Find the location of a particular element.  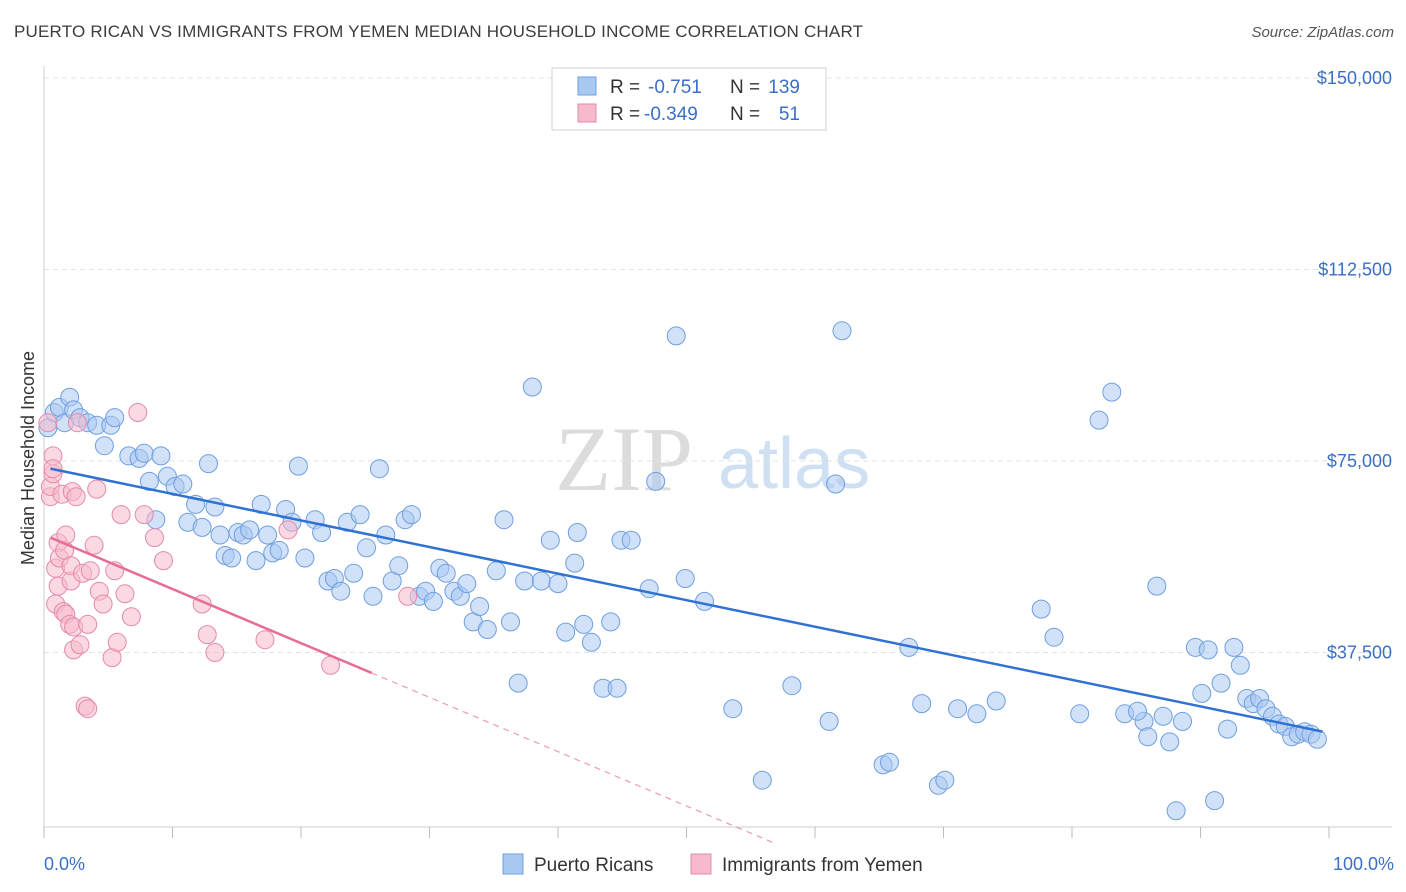

x-tick-label-right: 100.0% is located at coordinates (1363, 864).